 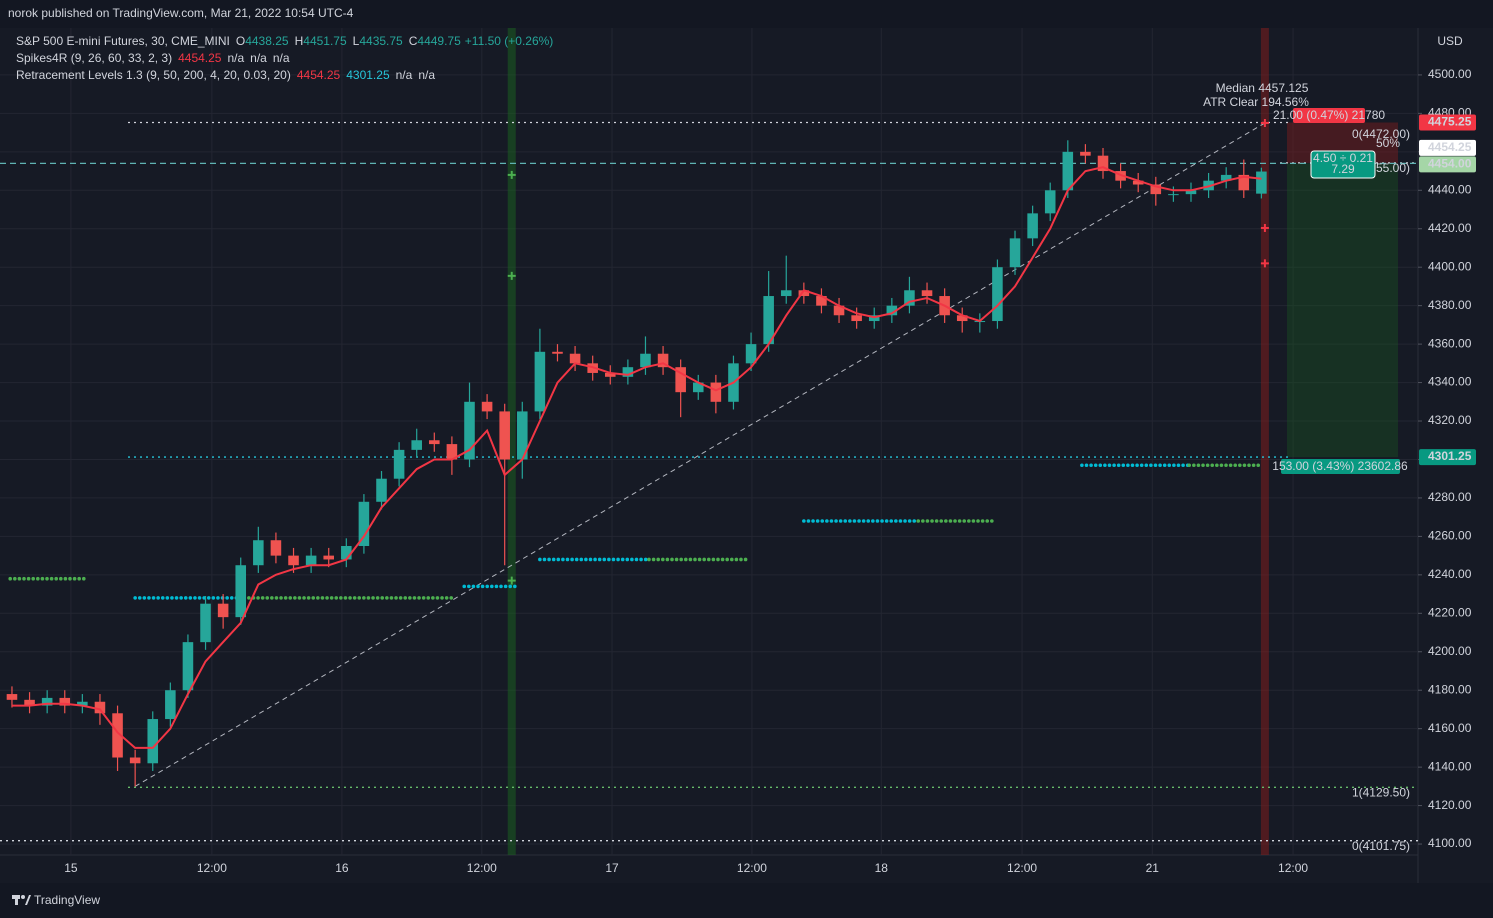 I want to click on price-tag-label: 4475.25, so click(x=1450, y=122).